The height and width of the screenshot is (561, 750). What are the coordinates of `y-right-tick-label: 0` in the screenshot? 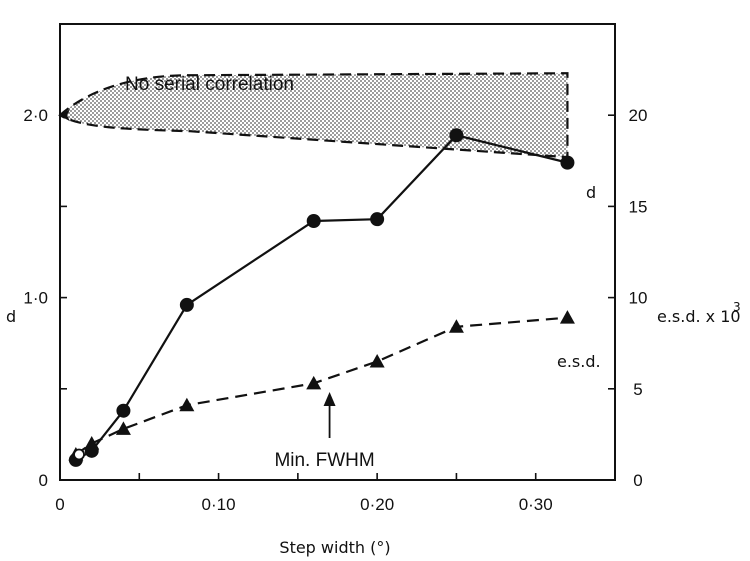 It's located at (637, 480).